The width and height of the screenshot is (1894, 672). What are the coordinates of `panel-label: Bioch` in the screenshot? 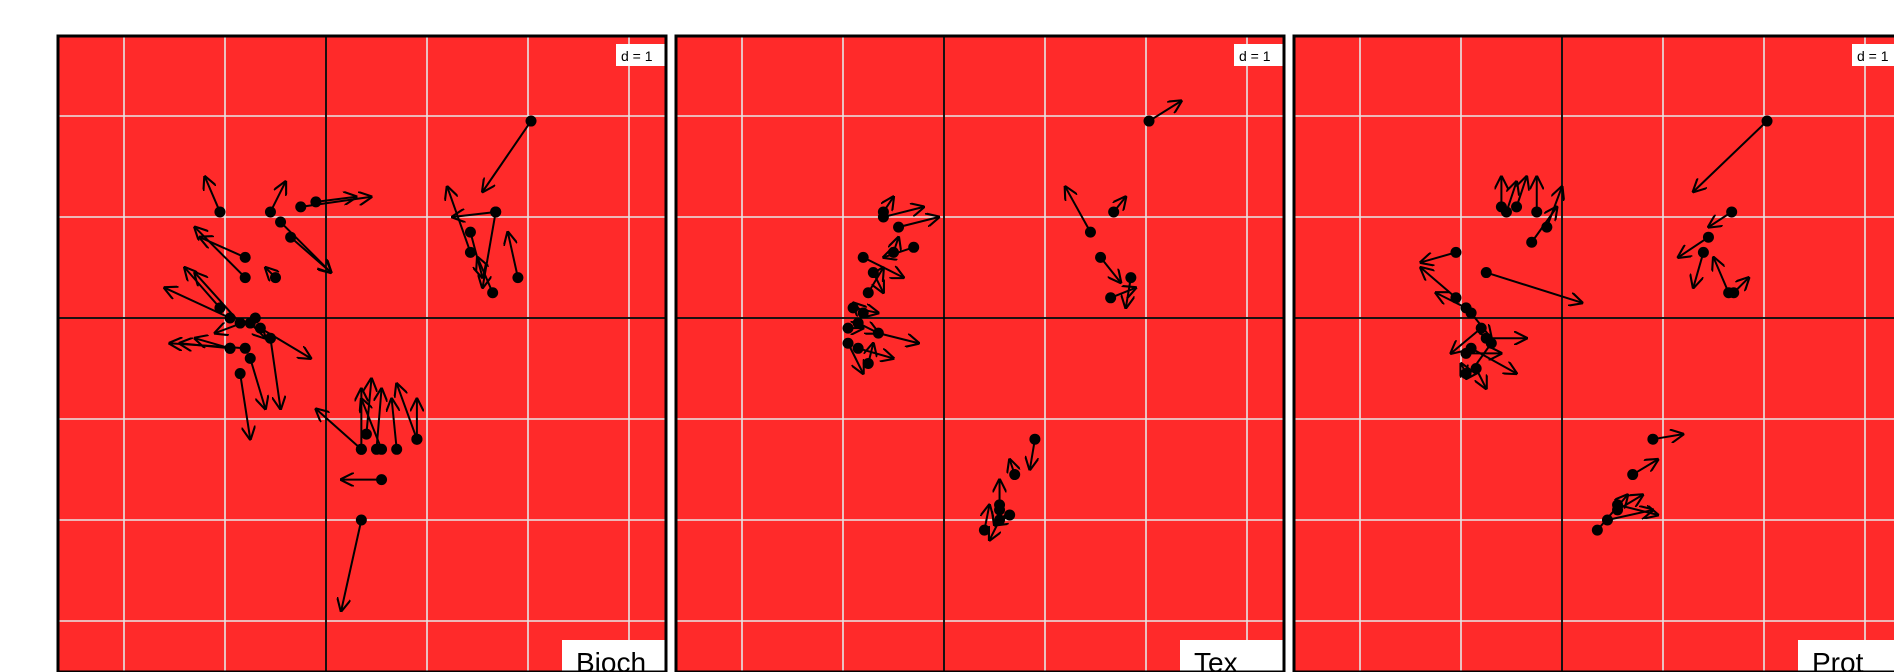 It's located at (611, 659).